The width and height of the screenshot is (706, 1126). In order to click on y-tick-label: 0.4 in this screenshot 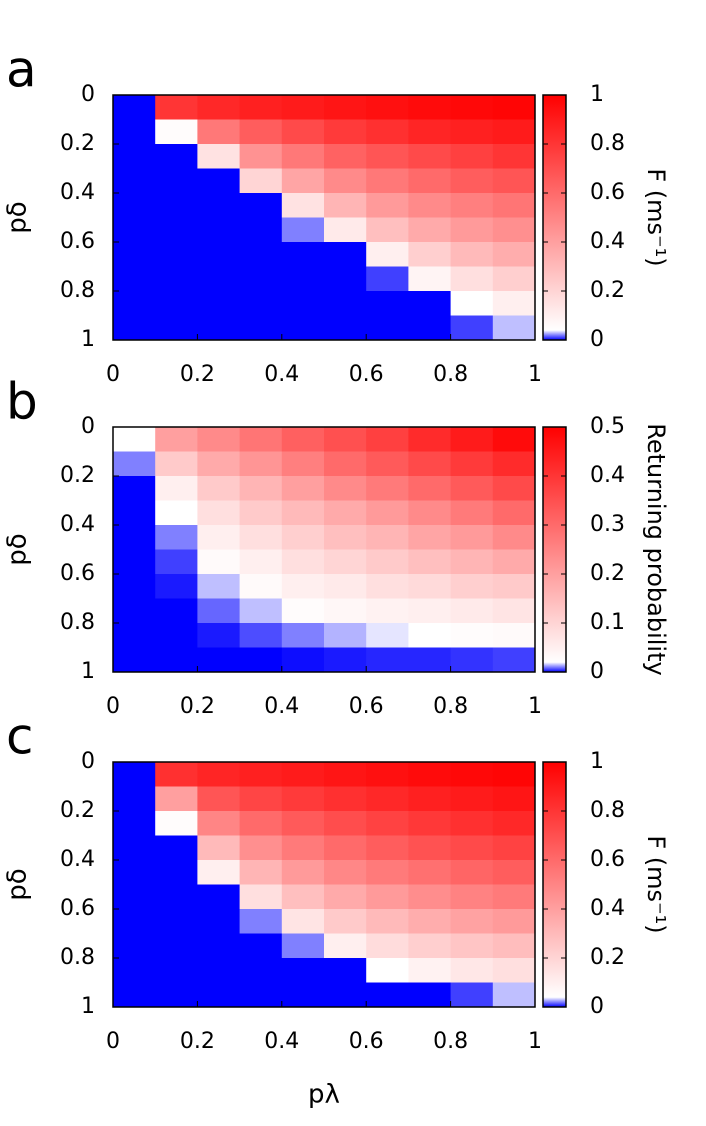, I will do `click(77, 859)`.